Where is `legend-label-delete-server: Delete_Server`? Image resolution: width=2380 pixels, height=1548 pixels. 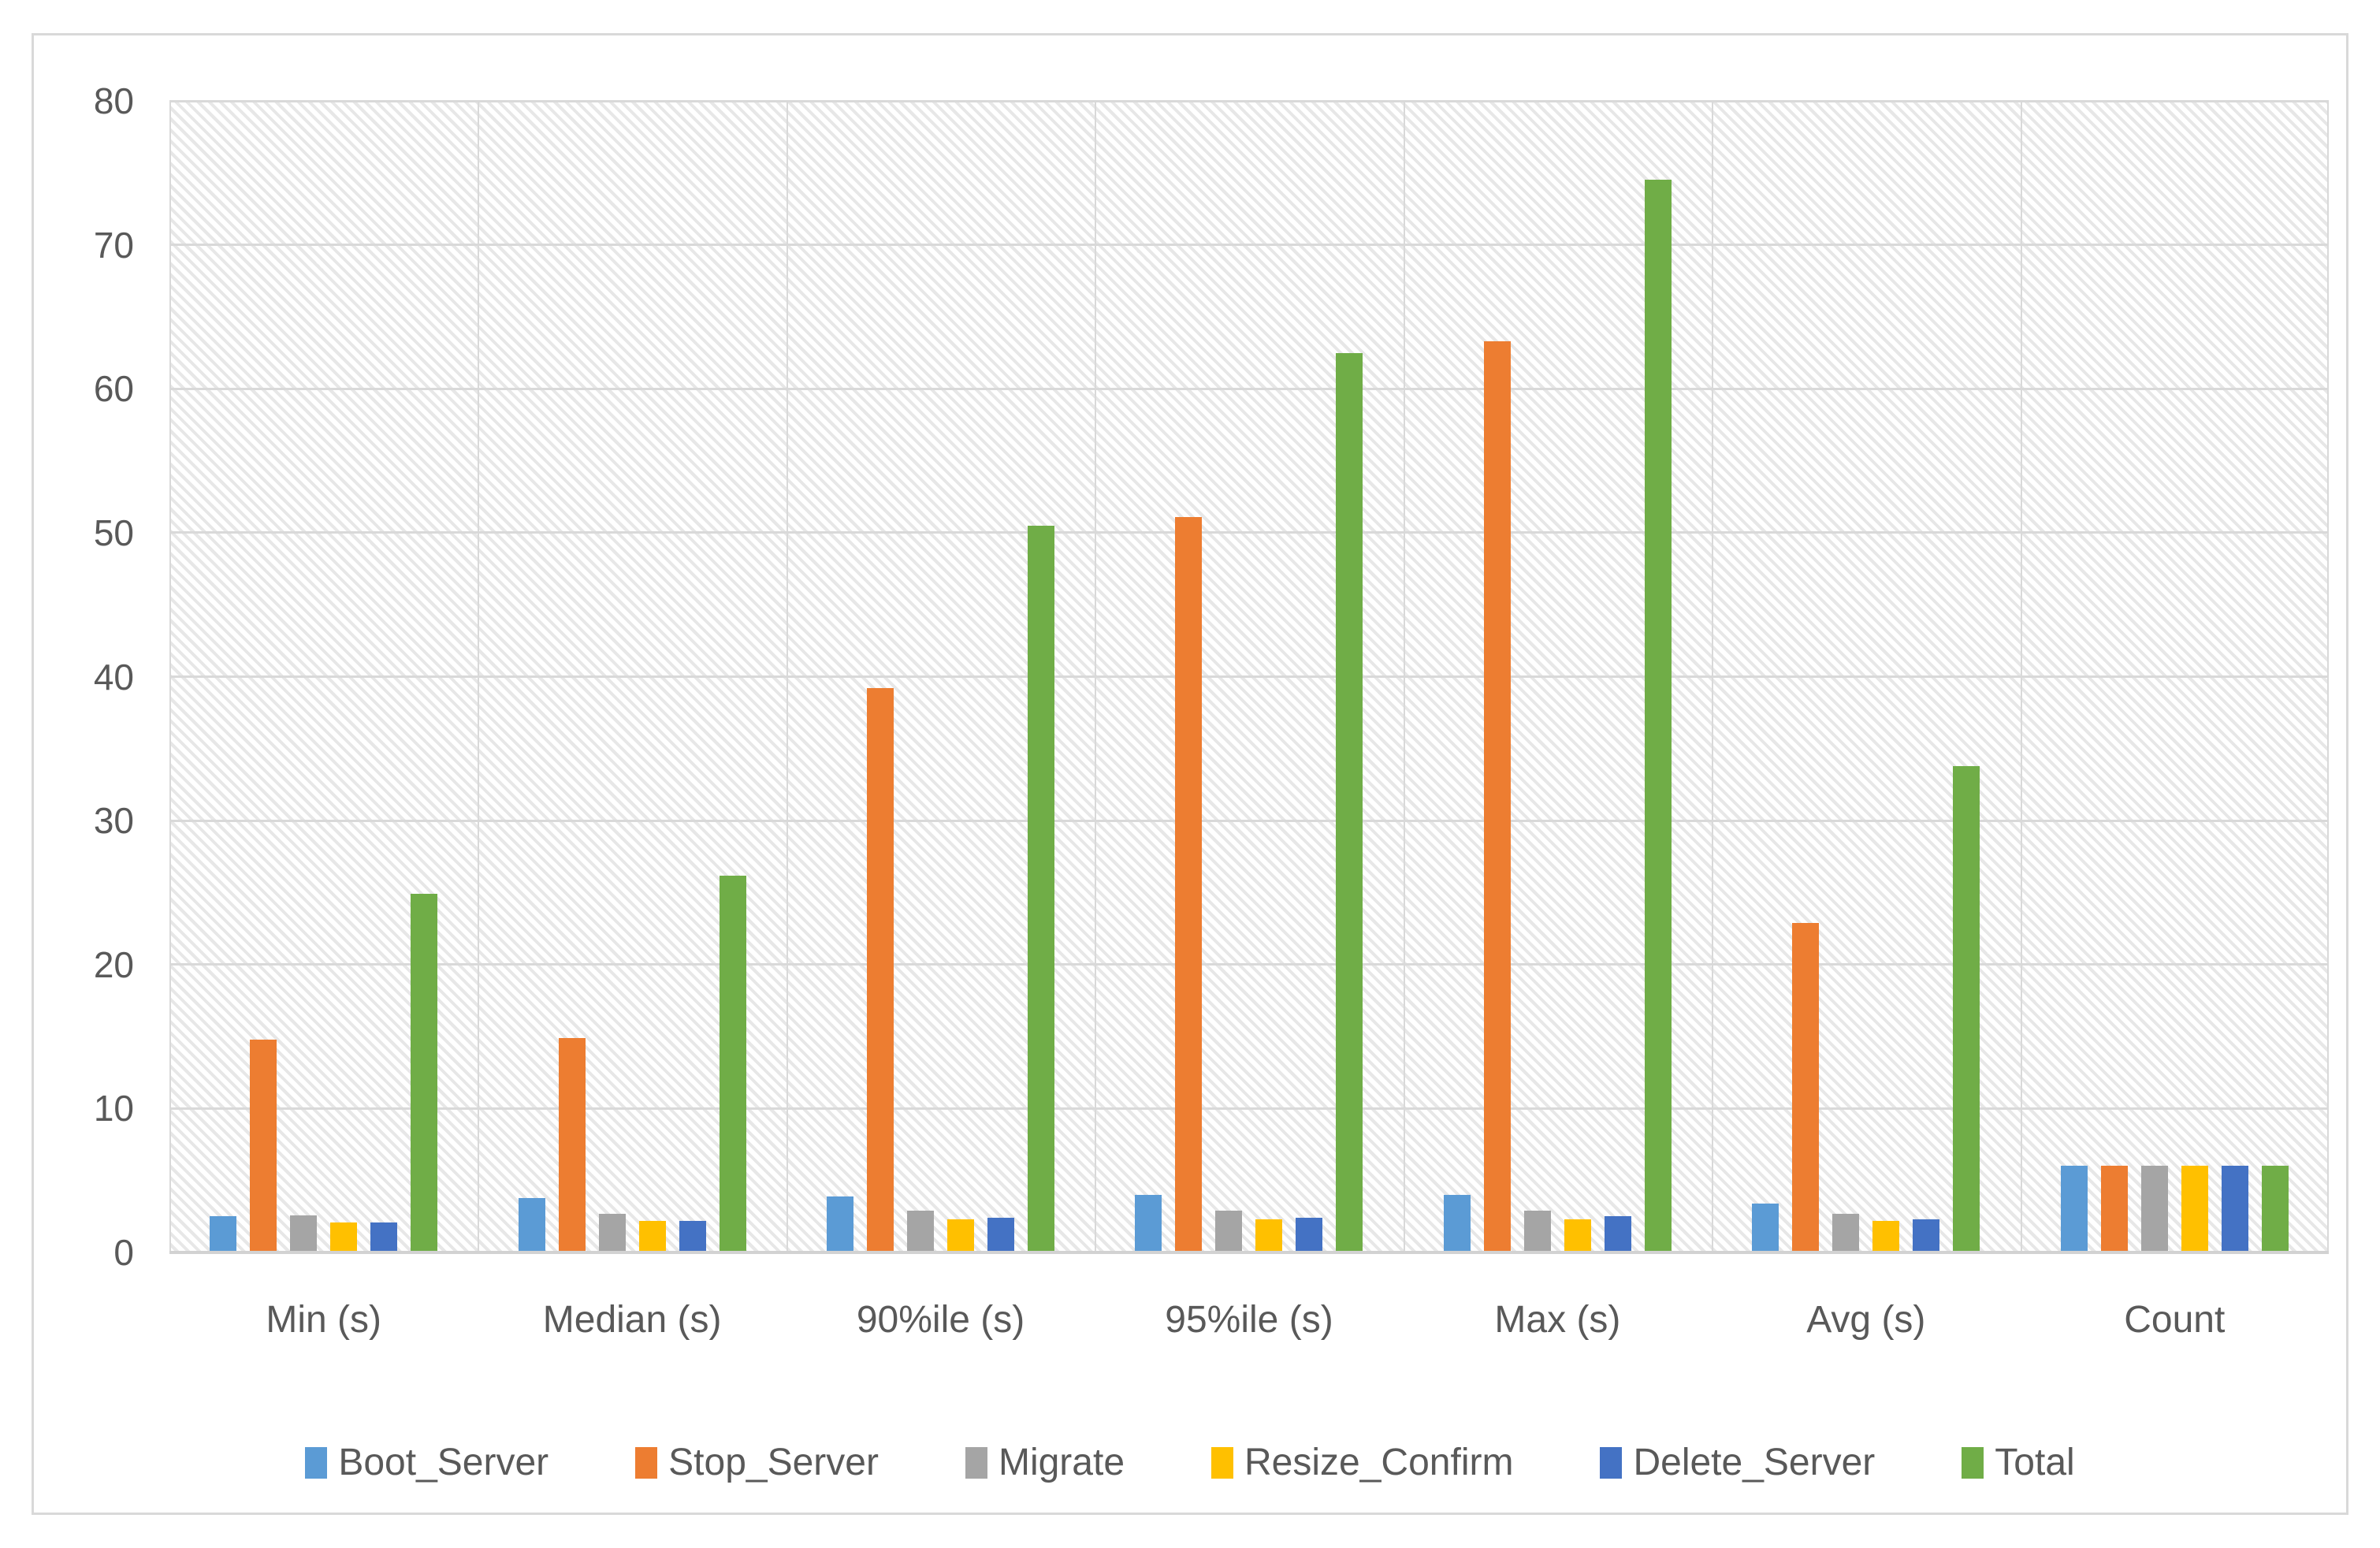 legend-label-delete-server: Delete_Server is located at coordinates (1754, 1462).